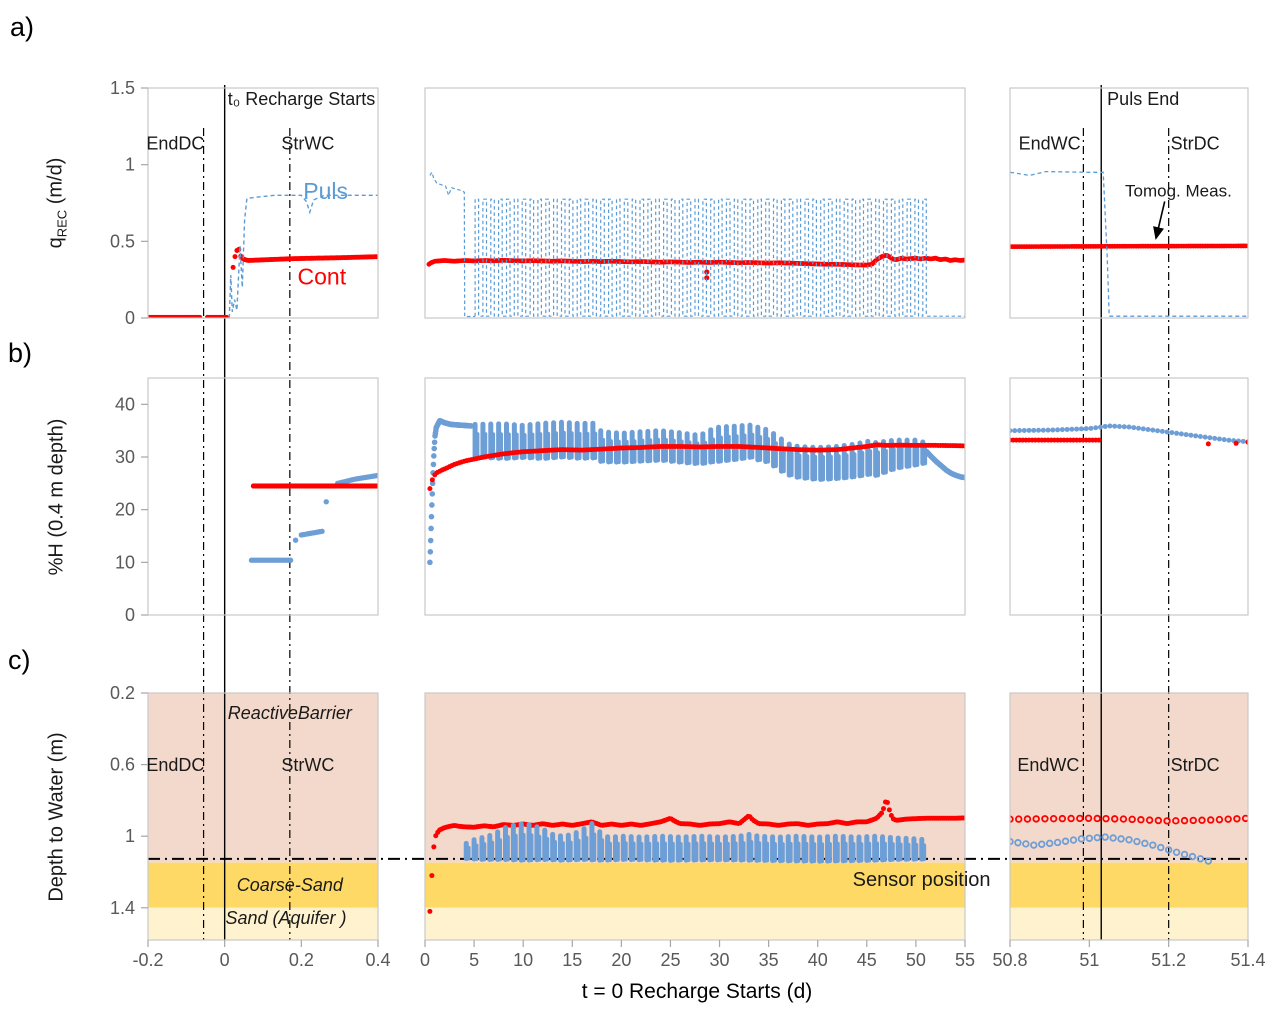  Describe the element at coordinates (147, 960) in the screenshot. I see `x-tick-label: -0.2` at that location.